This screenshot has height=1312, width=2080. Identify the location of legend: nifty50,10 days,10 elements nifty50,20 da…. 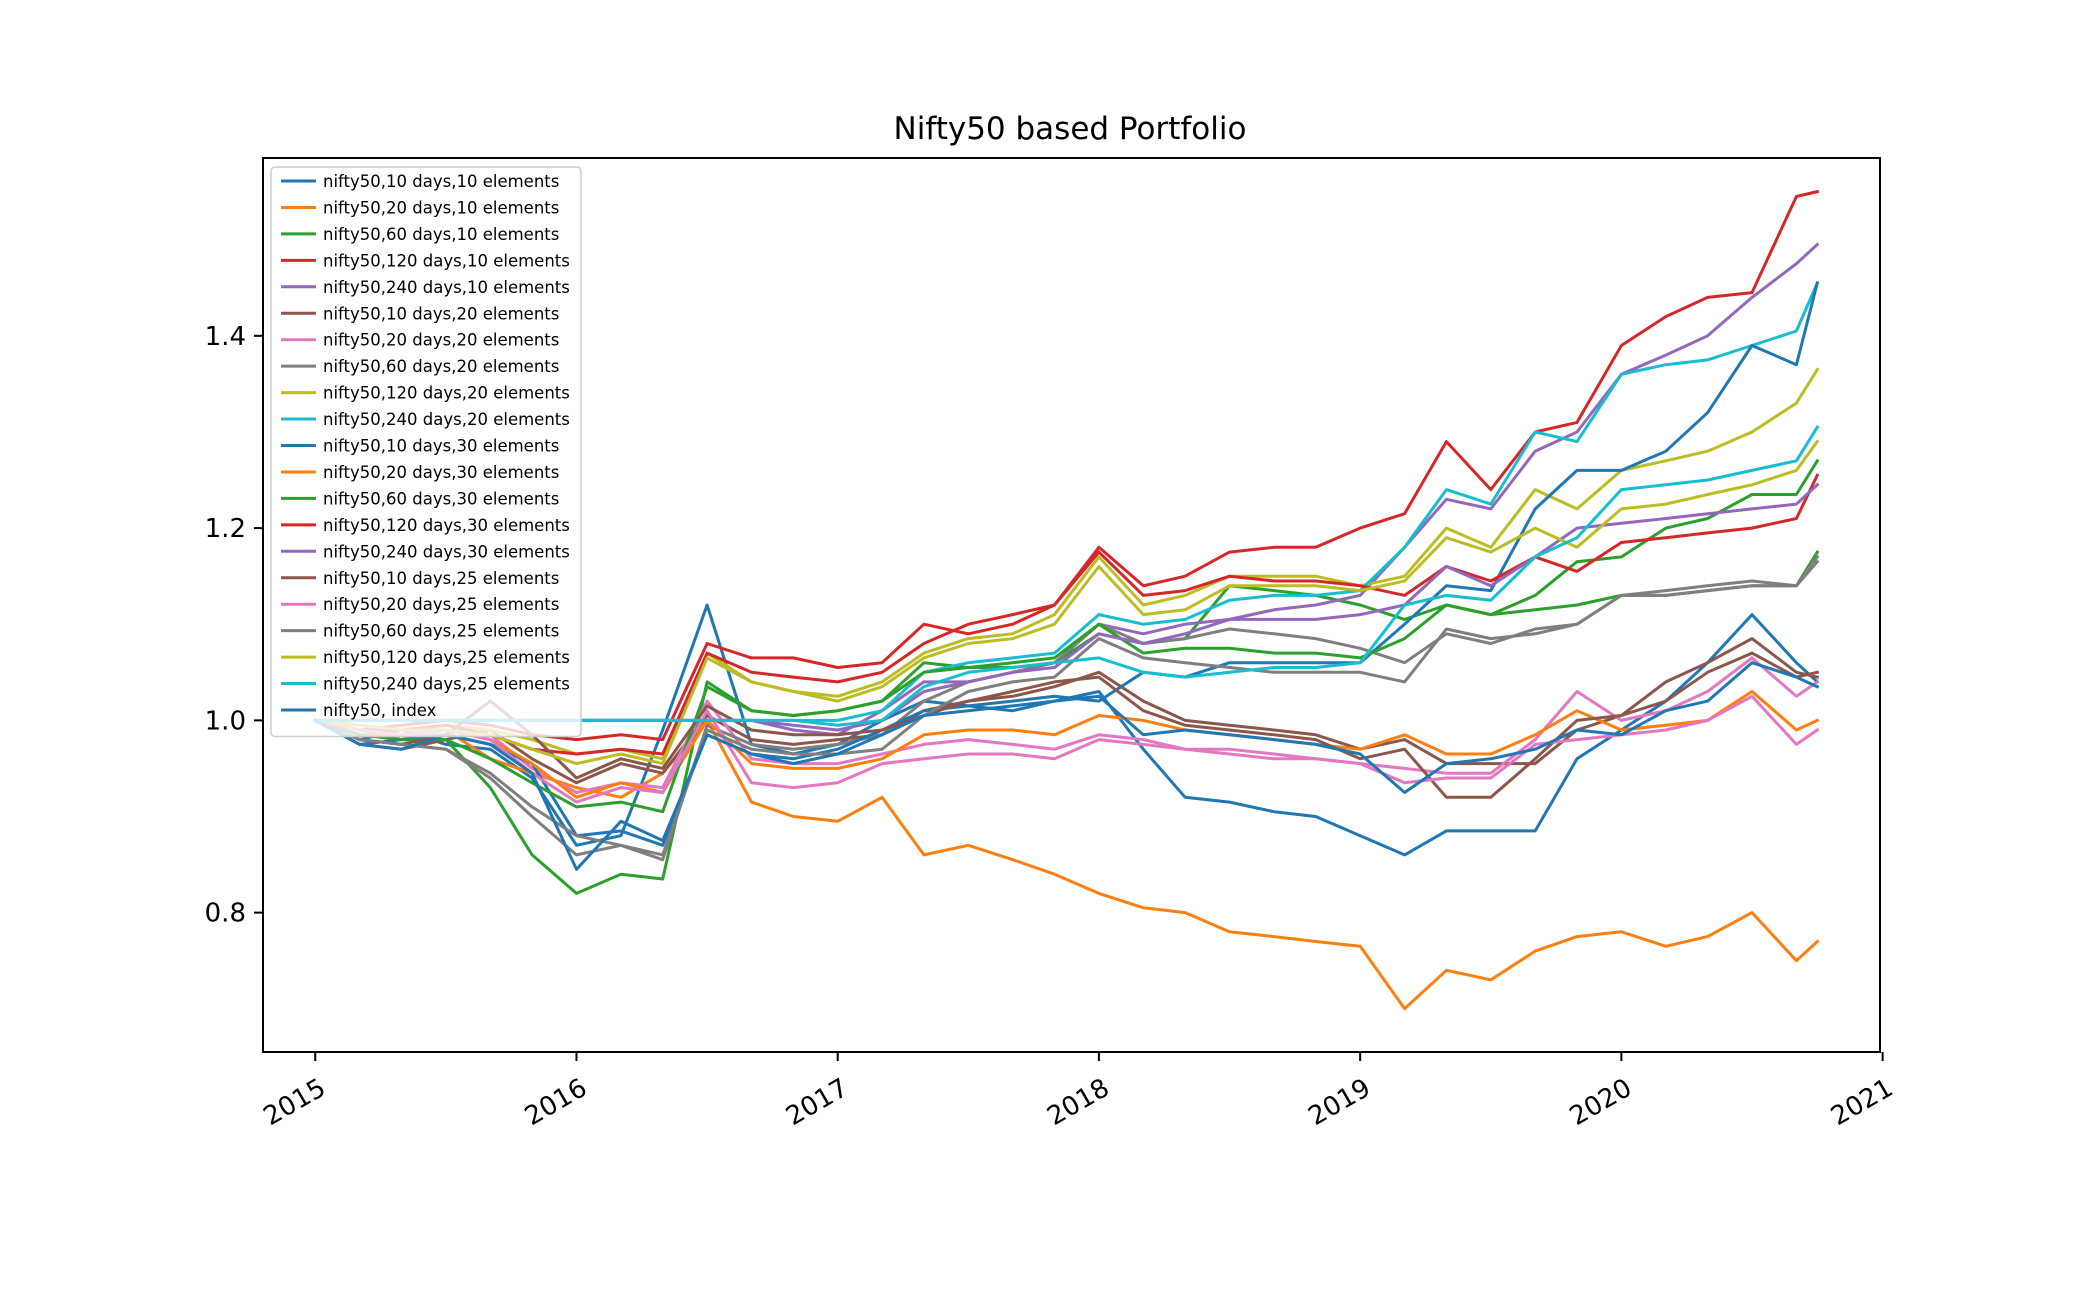
(426, 452).